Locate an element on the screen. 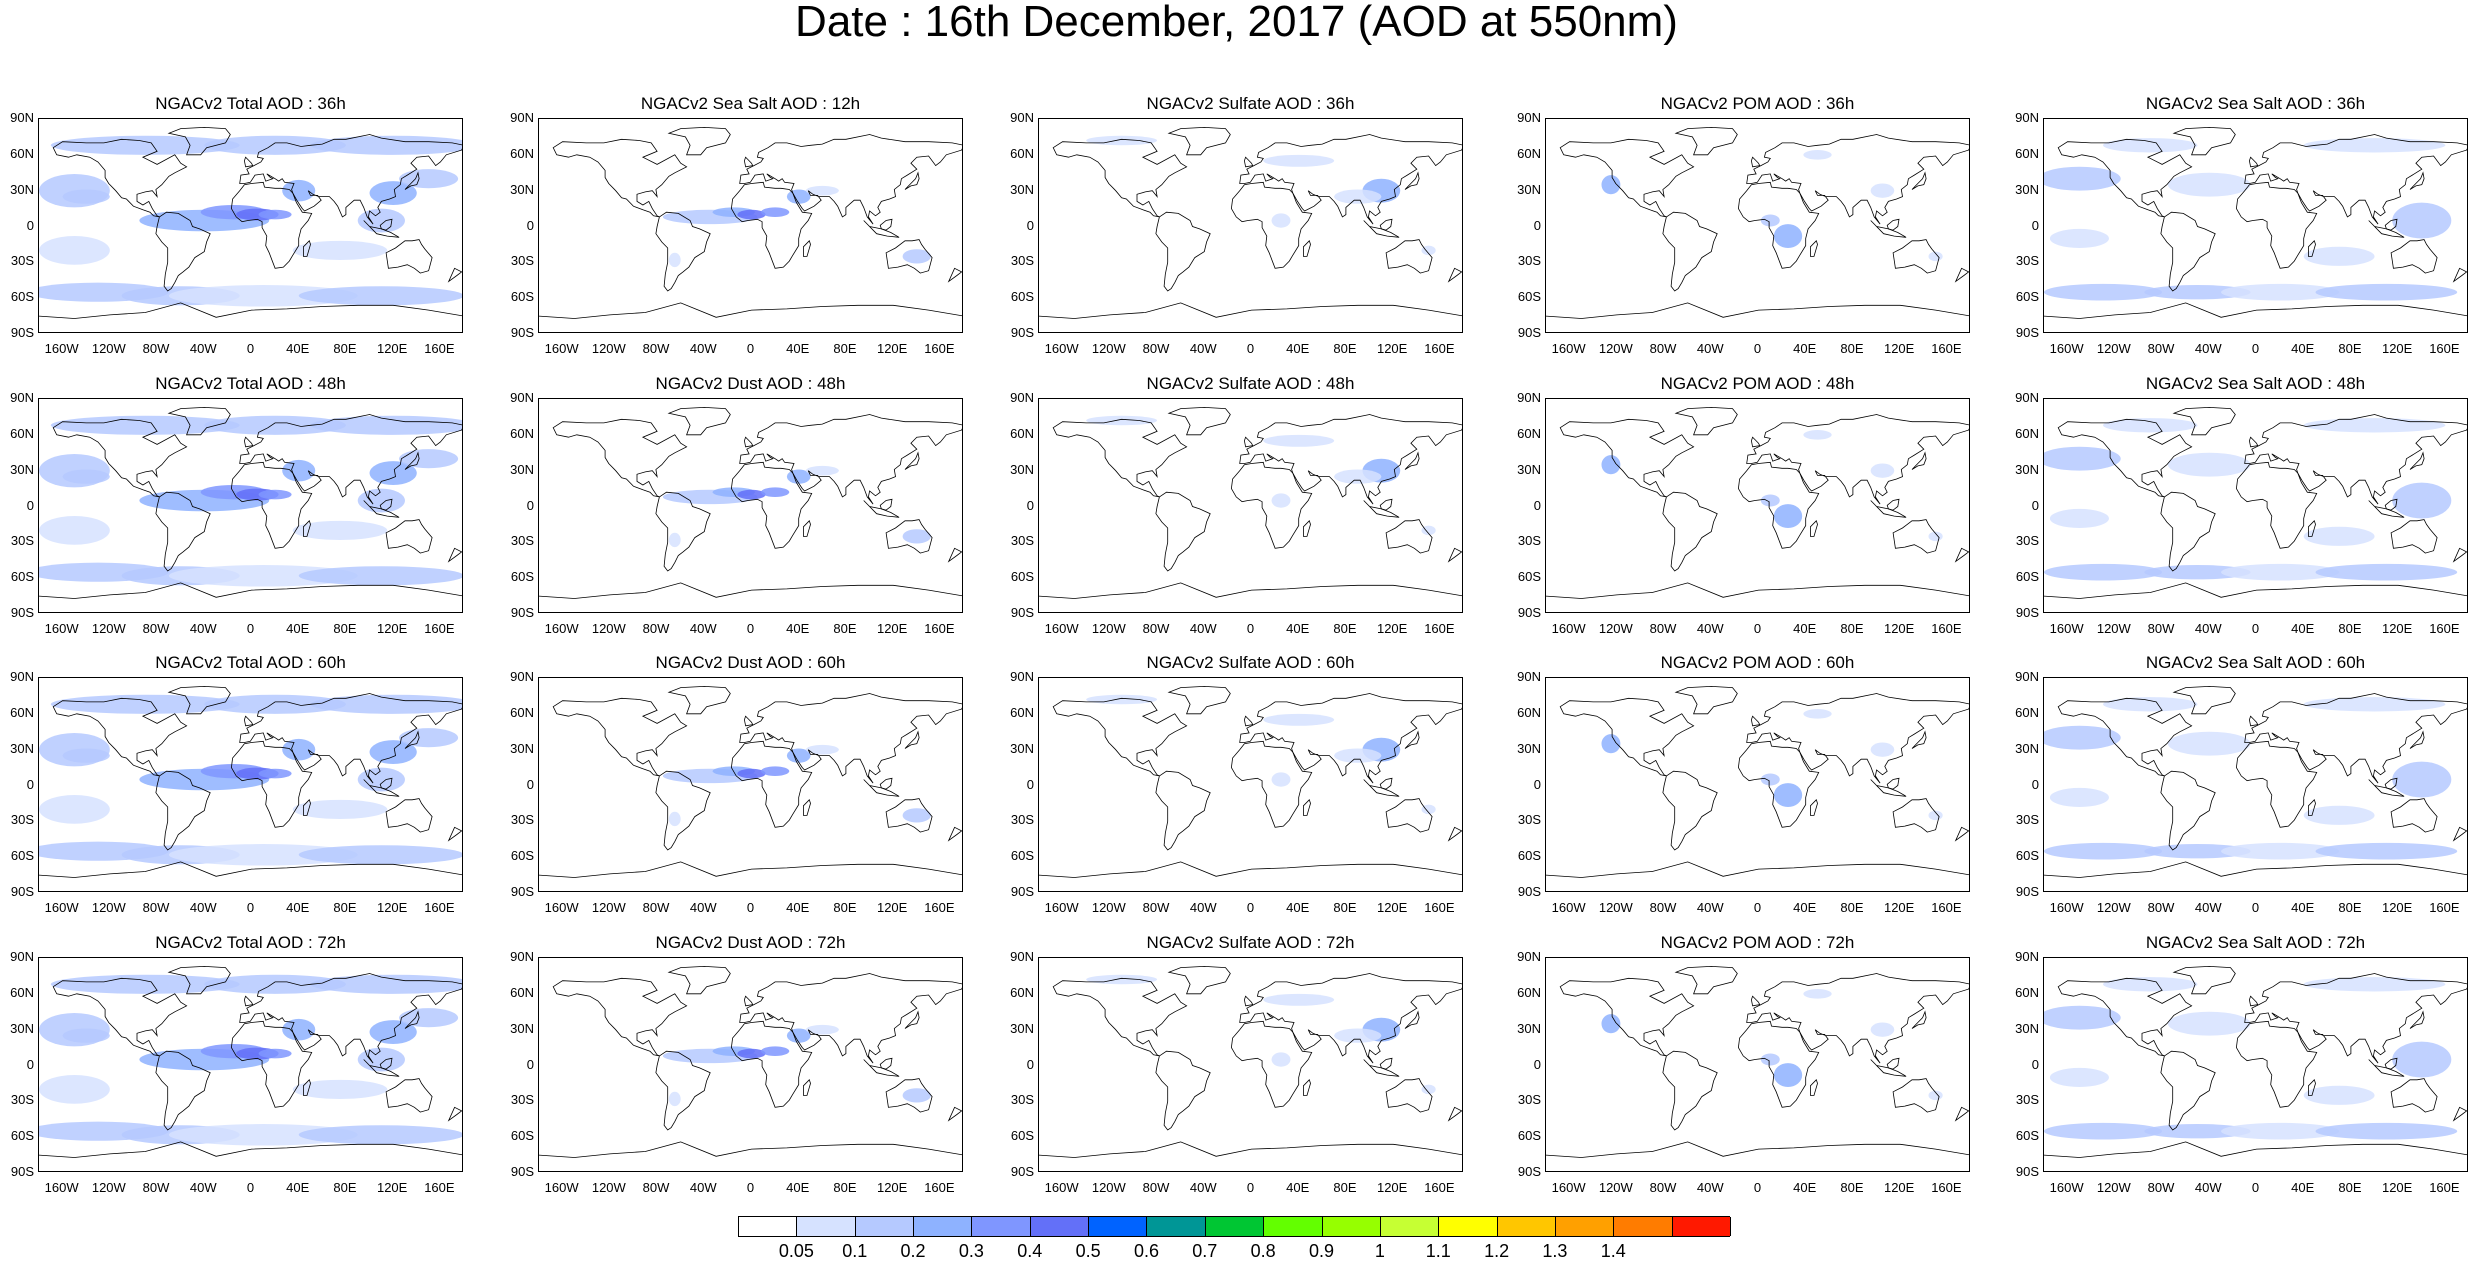 The height and width of the screenshot is (1262, 2473). lat-tick-label: 30N is located at coordinates (1022, 1028).